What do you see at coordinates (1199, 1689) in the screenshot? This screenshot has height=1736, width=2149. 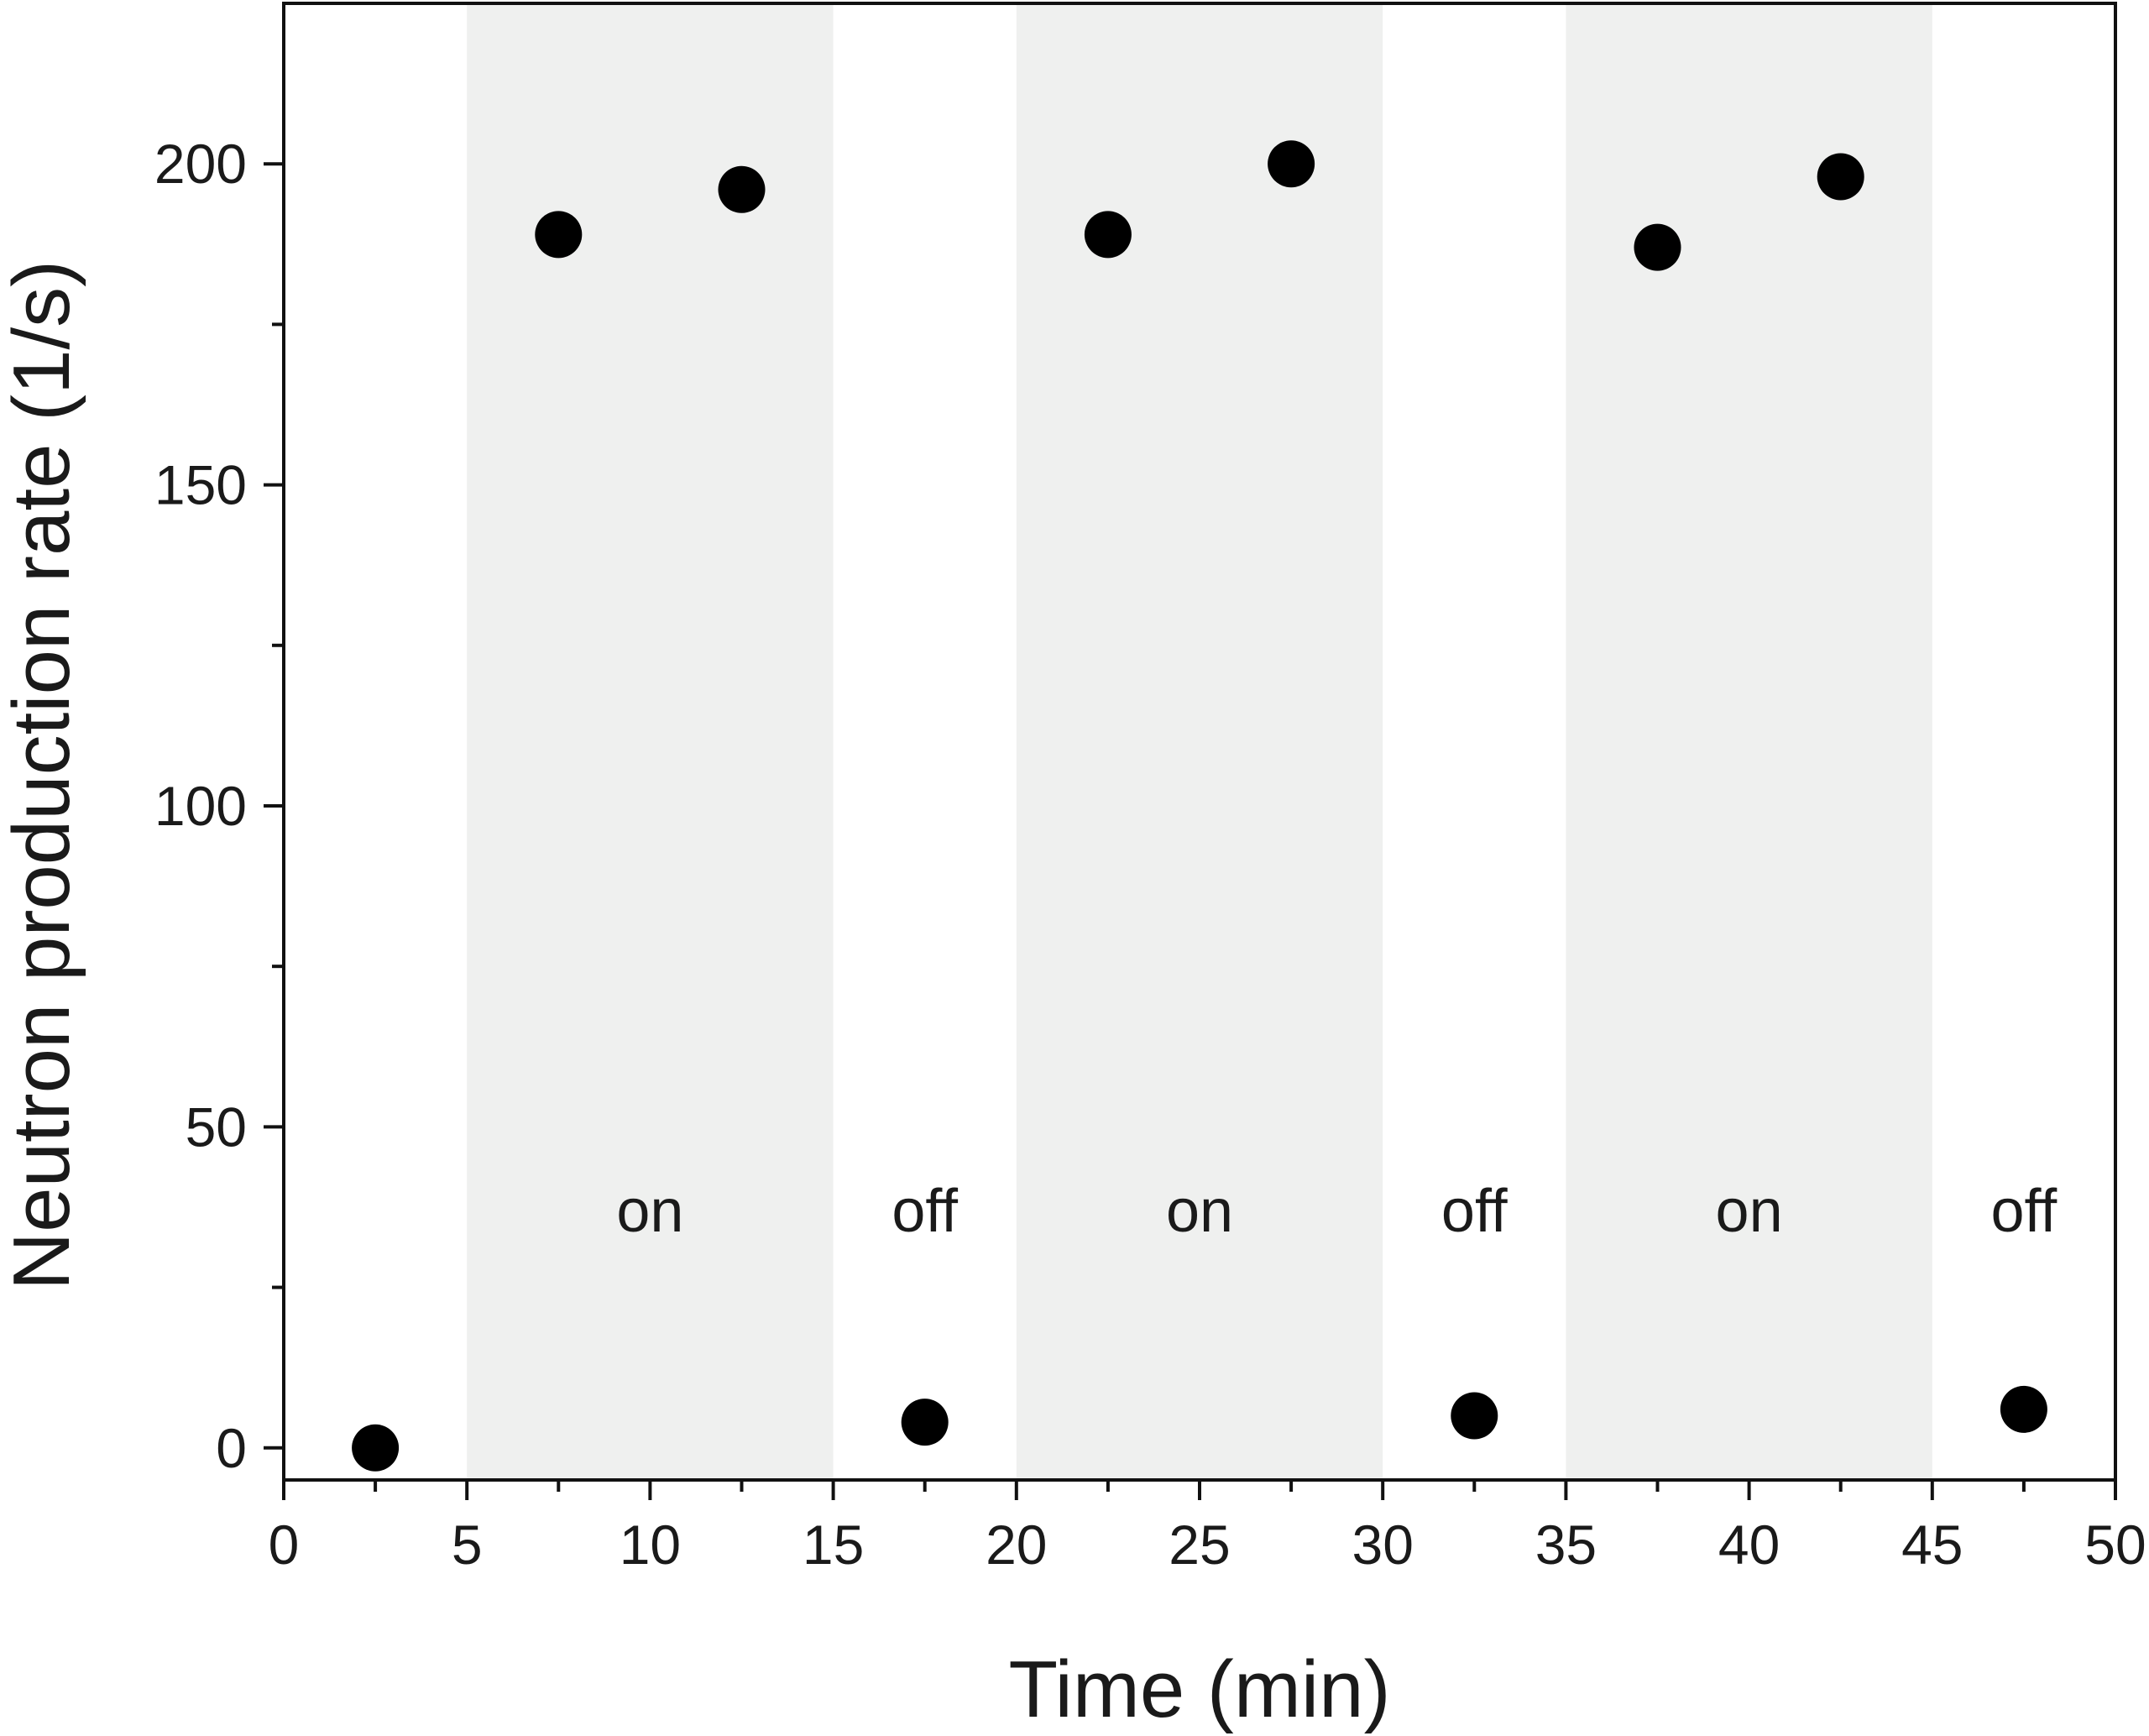 I see `x-axis-title: Time (min)` at bounding box center [1199, 1689].